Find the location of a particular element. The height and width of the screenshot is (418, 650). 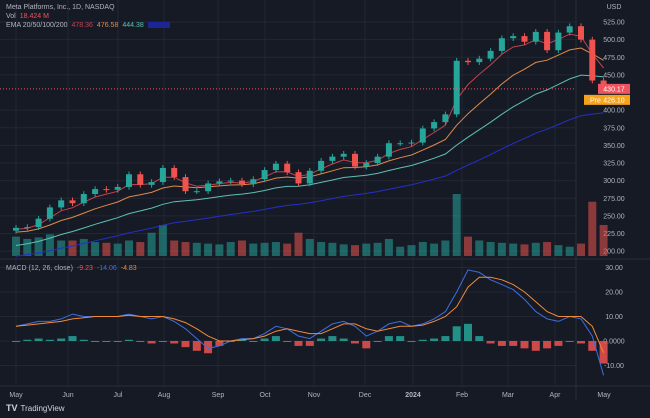

price-tick-label: 325.00 is located at coordinates (614, 164).